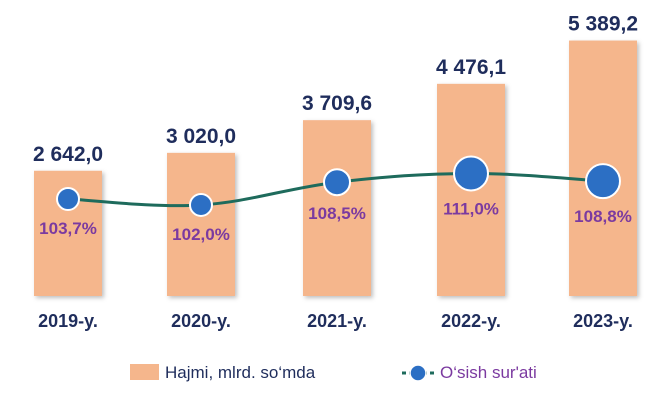  I want to click on category-label: 2022-y., so click(471, 321).